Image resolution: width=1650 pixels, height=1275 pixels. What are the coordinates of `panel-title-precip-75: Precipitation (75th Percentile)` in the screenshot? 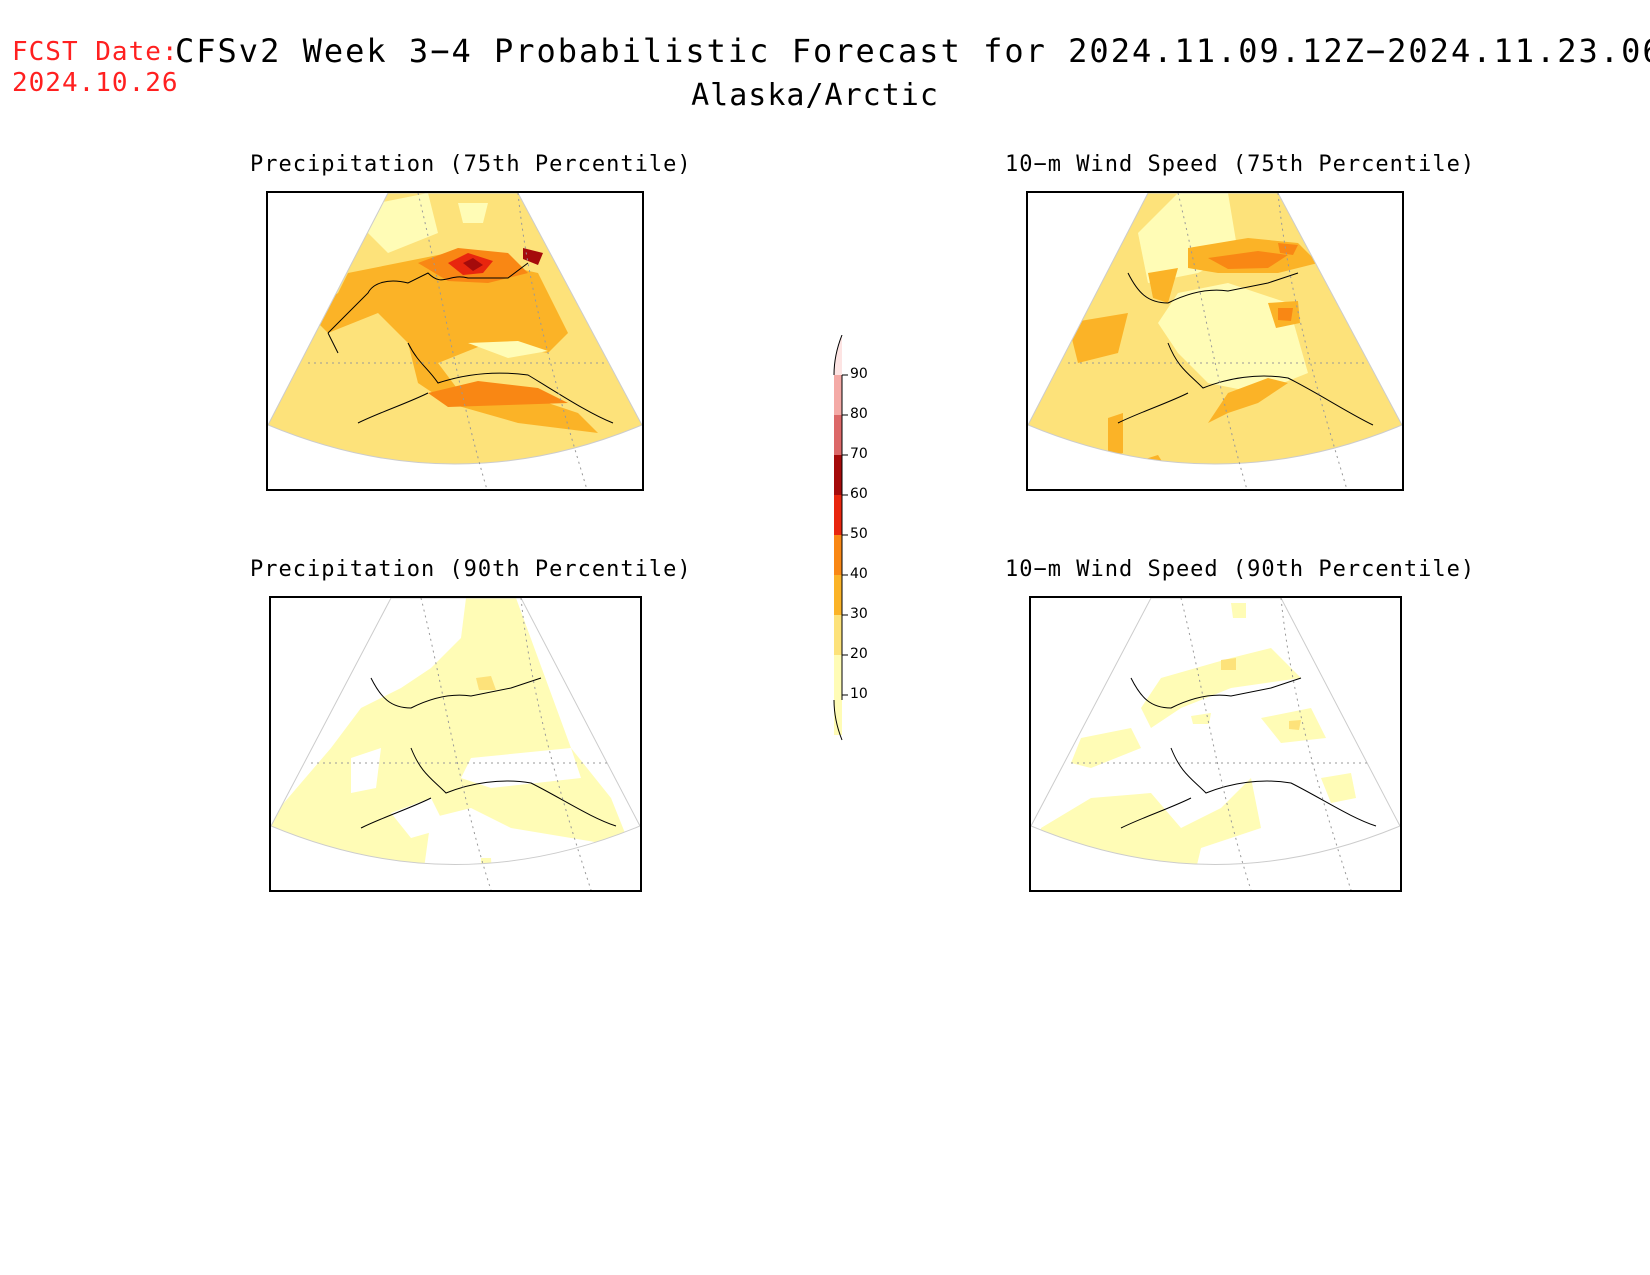 It's located at (471, 164).